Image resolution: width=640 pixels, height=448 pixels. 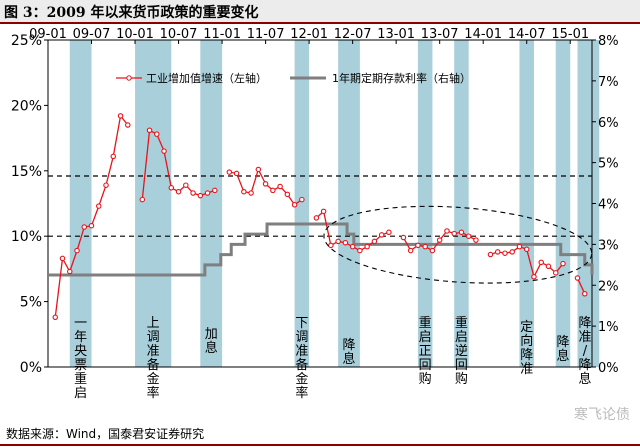 I want to click on event-label-e5: 降息, so click(x=349, y=352).